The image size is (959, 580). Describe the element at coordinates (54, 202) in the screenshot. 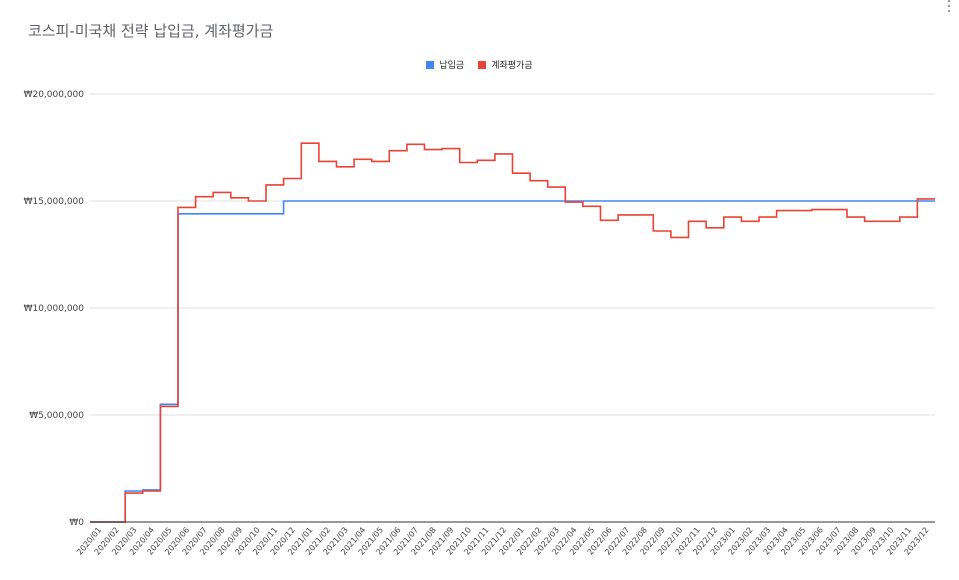

I see `y-tick-label-3: ₩15,000,000` at that location.